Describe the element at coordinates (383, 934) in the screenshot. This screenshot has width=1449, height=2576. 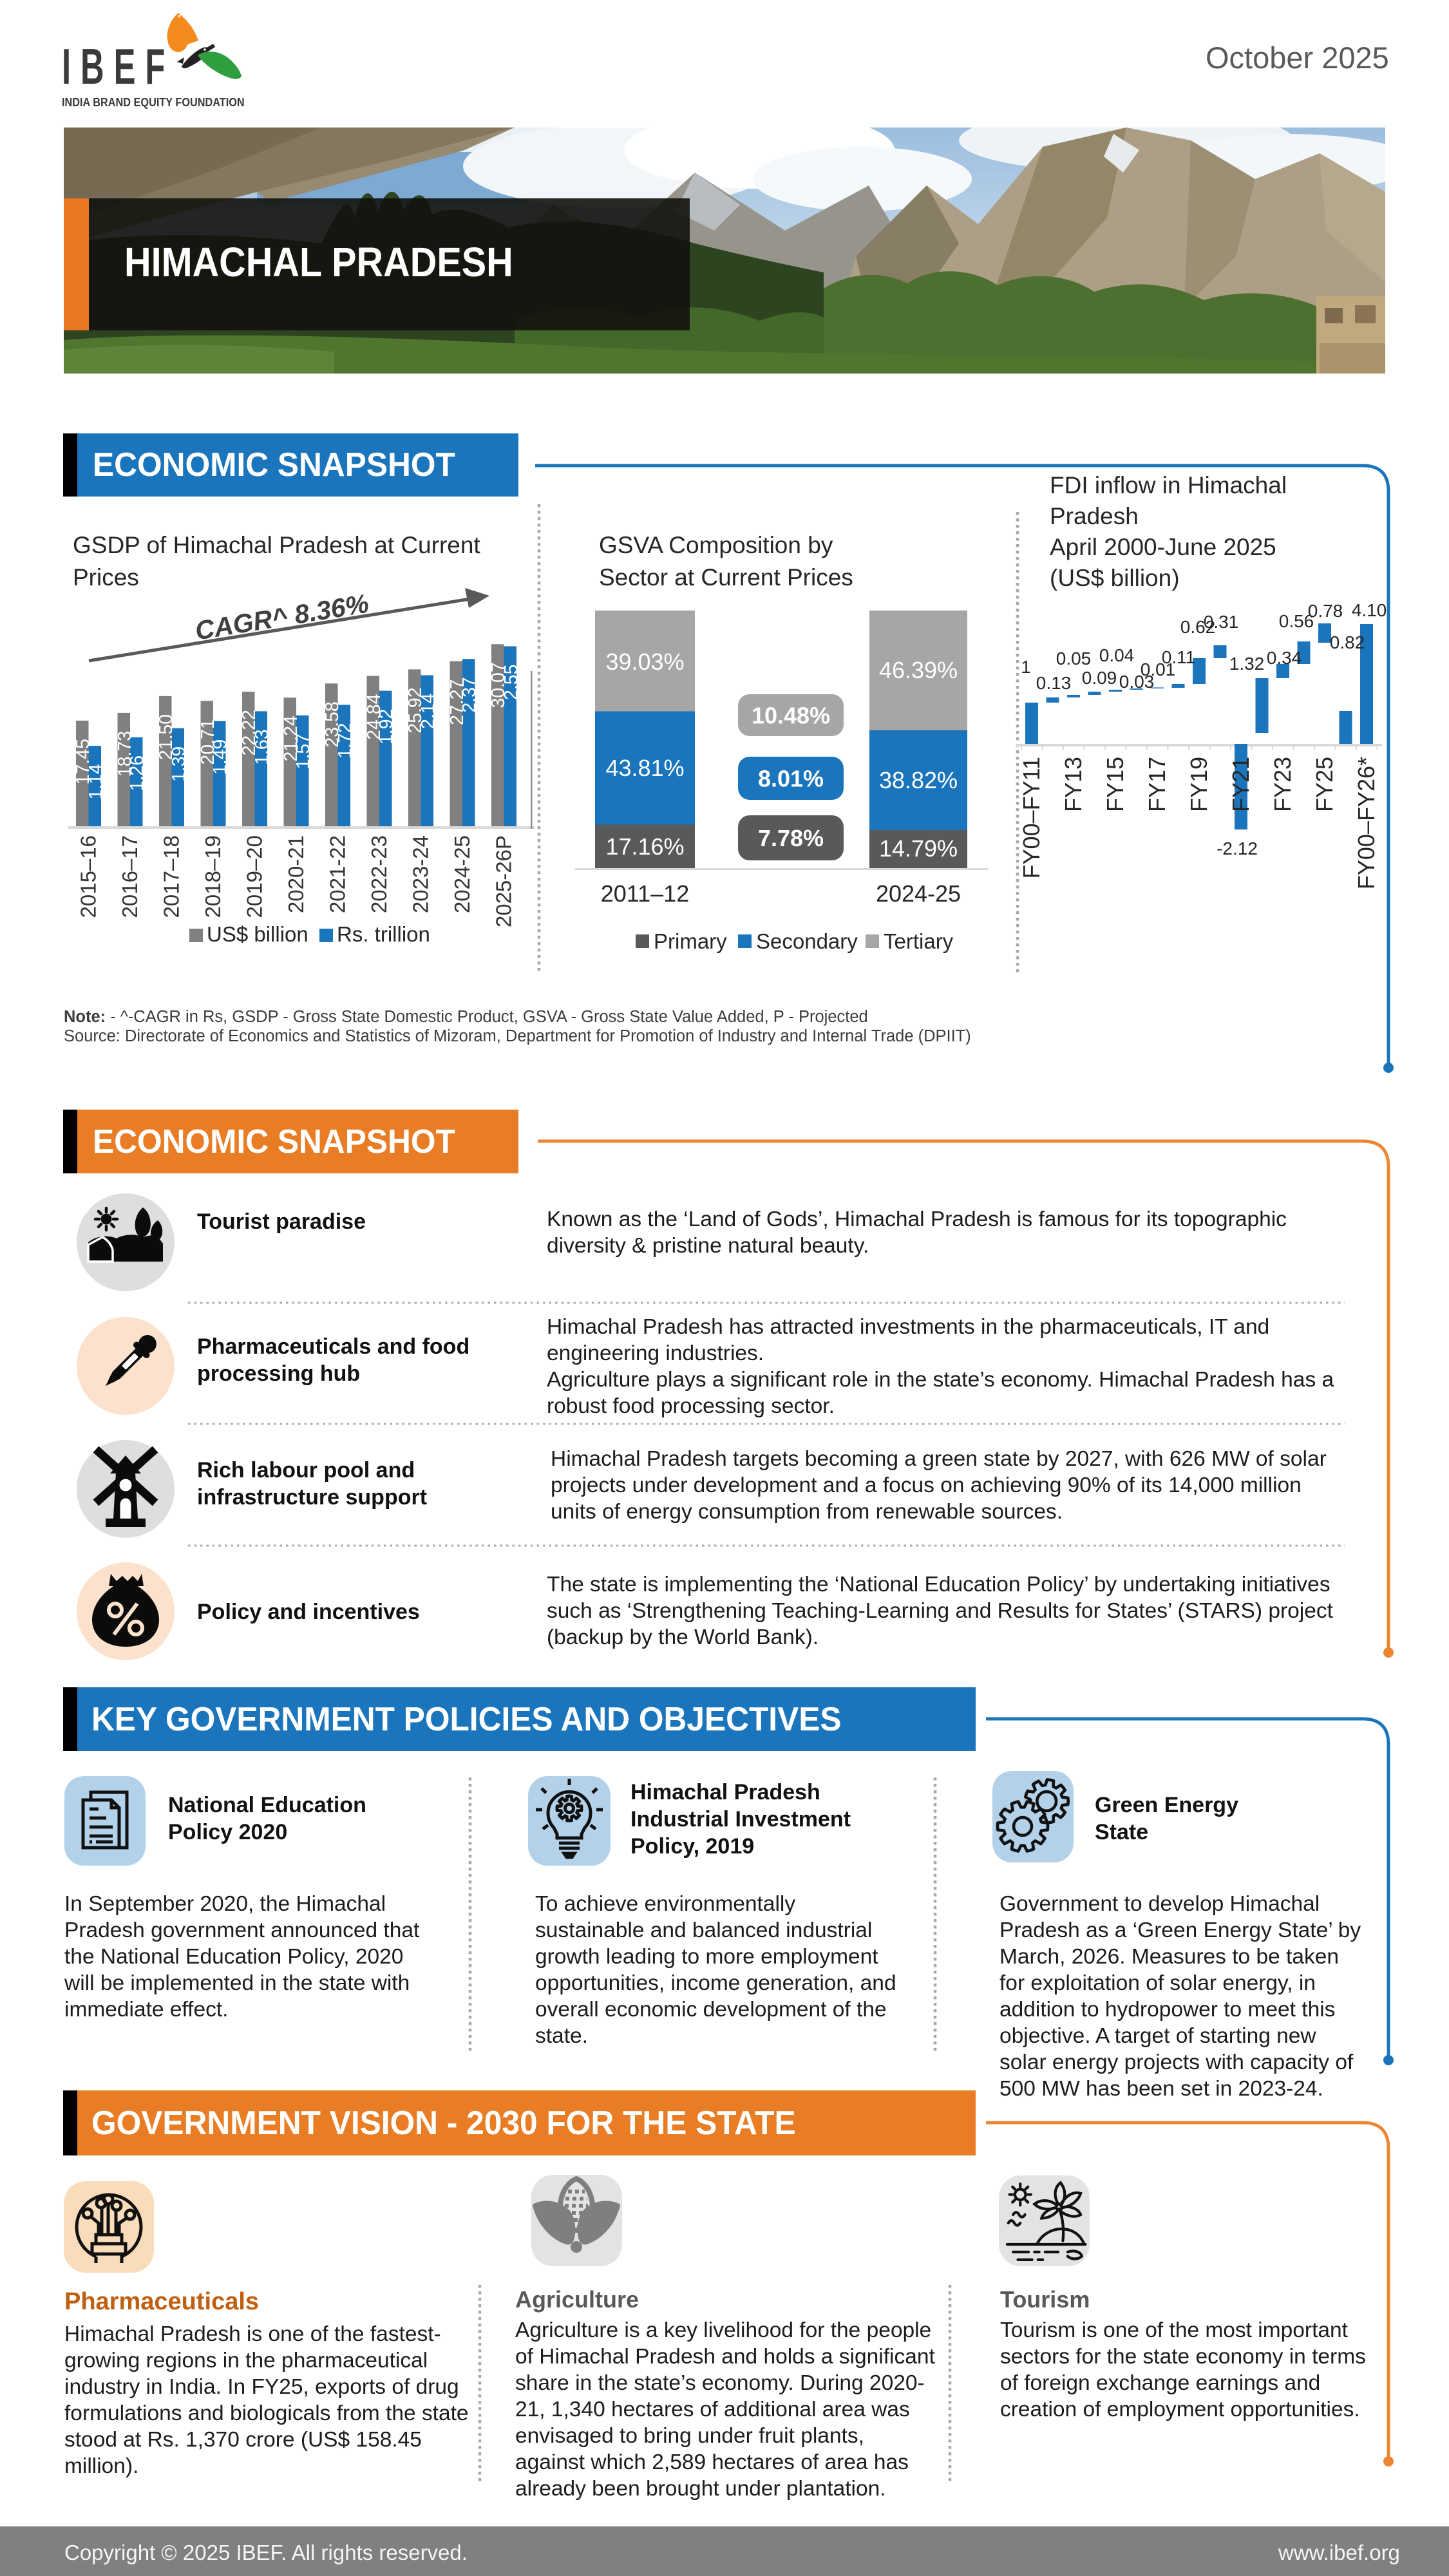
I see `svg-text: Rs. trillion` at that location.